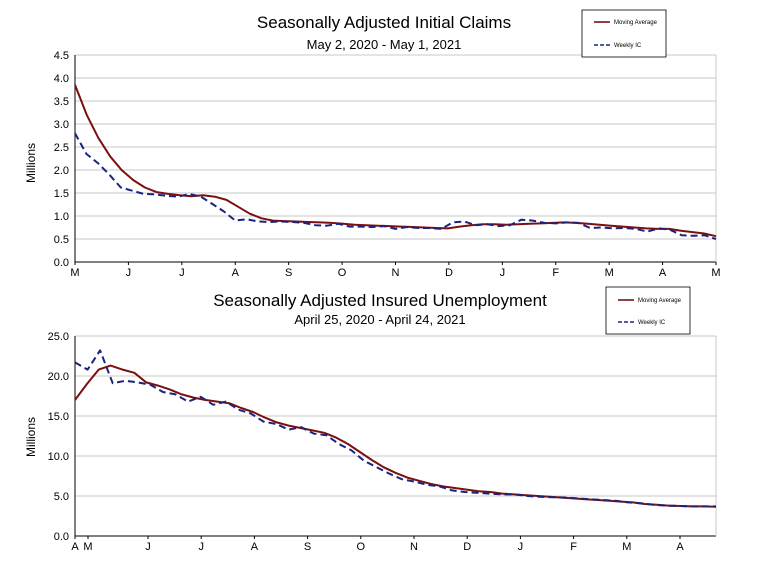 Image resolution: width=760 pixels, height=568 pixels. Describe the element at coordinates (61, 217) in the screenshot. I see `chart1-y-tick-label: 1.0` at that location.